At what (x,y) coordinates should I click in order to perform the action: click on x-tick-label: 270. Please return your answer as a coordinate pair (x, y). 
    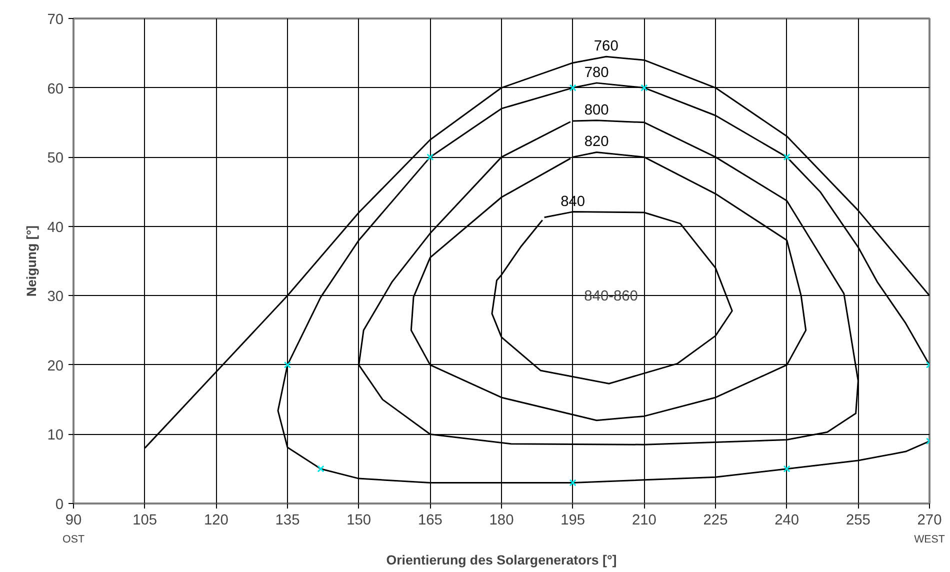
    Looking at the image, I should click on (929, 520).